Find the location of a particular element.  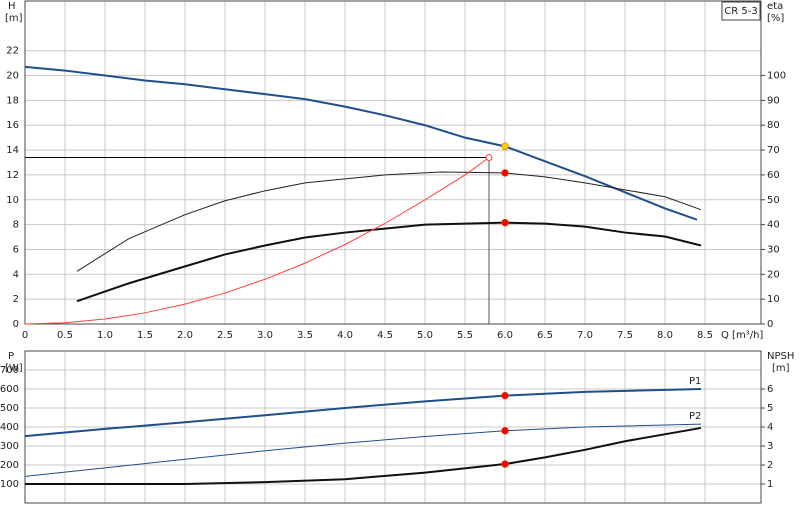

x-tick-label: 8.0 is located at coordinates (665, 335).